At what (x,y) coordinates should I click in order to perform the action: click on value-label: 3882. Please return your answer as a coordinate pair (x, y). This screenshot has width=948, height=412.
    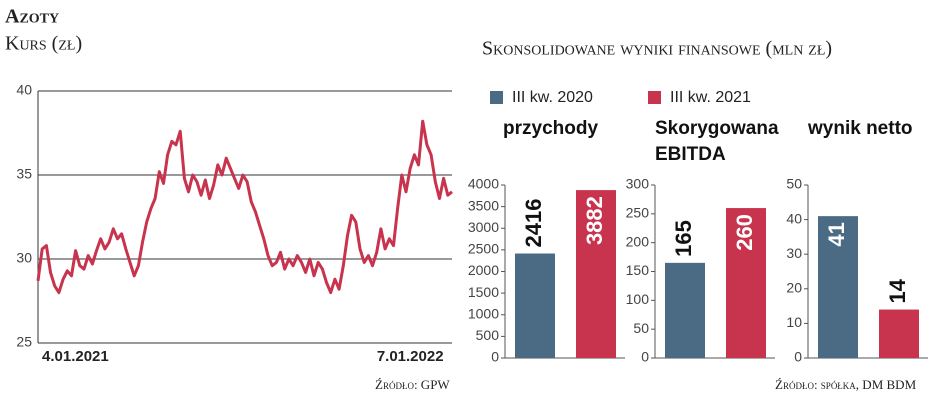
    Looking at the image, I should click on (594, 220).